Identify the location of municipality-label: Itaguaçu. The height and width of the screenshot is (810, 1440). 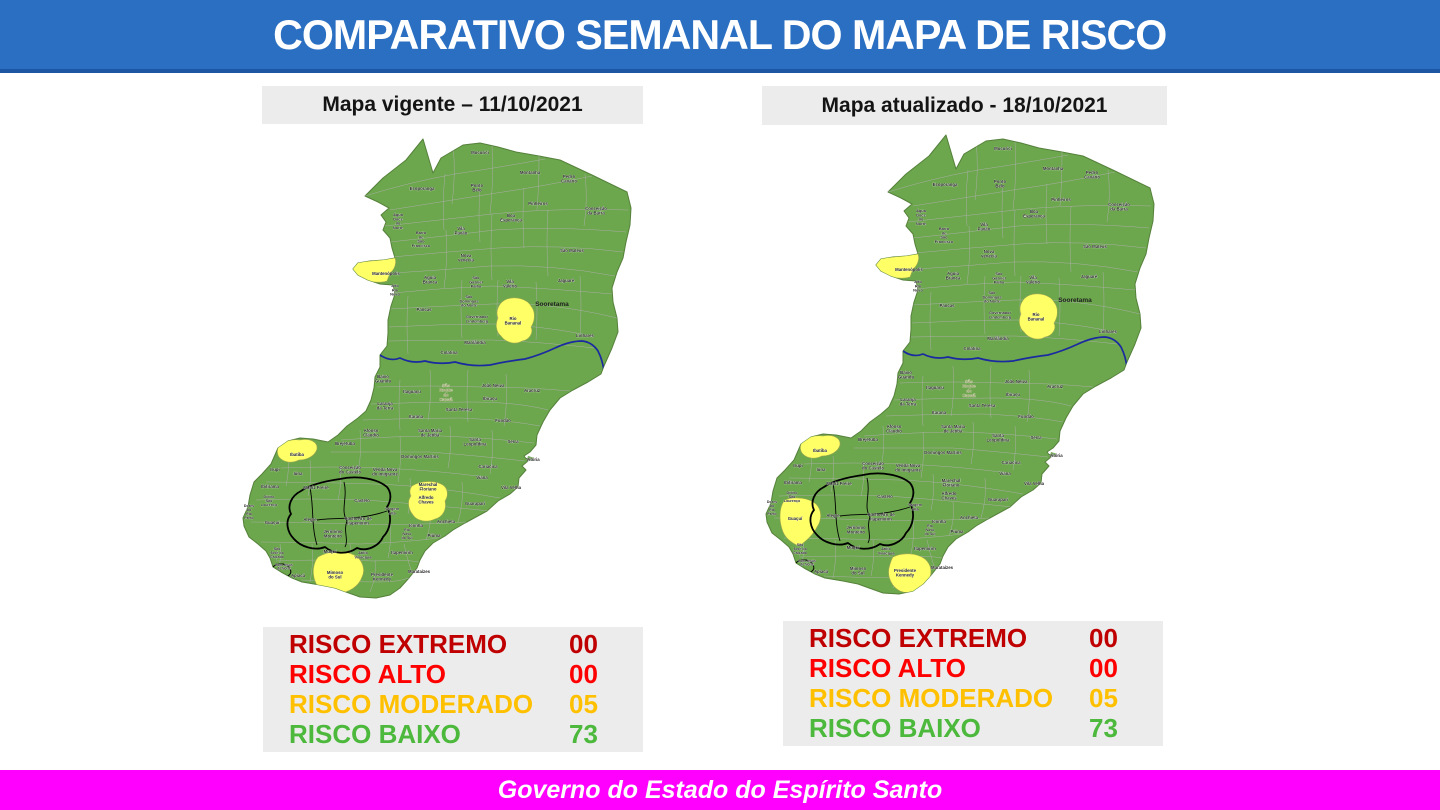
(935, 387).